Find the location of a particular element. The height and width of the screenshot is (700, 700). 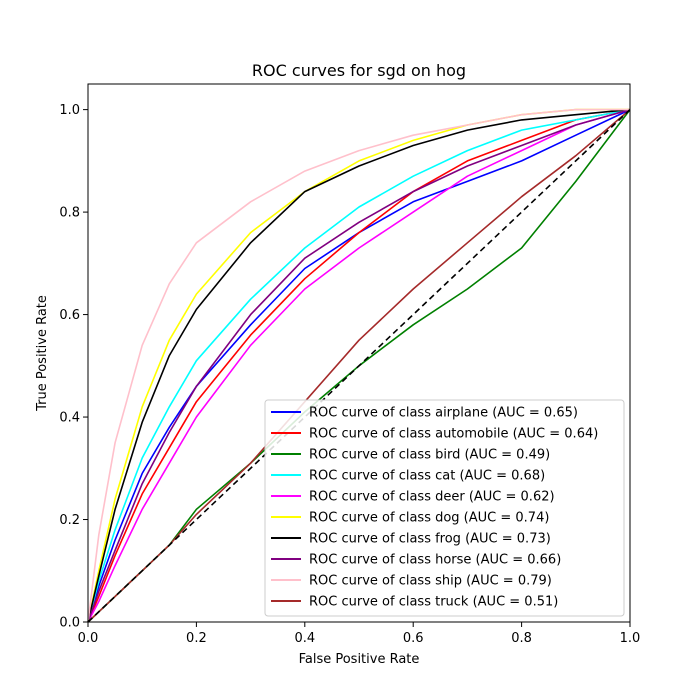

legend-label-4: ROC curve of class deer (AUC = 0.62) is located at coordinates (432, 497).